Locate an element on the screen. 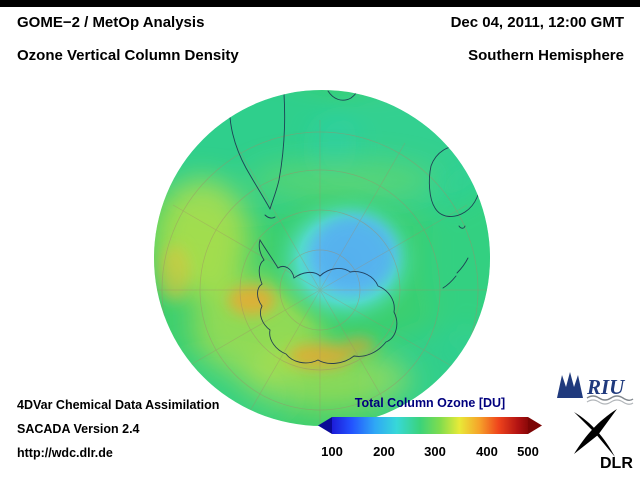 The image size is (640, 480). coastline-new-zealand is located at coordinates (455, 273).